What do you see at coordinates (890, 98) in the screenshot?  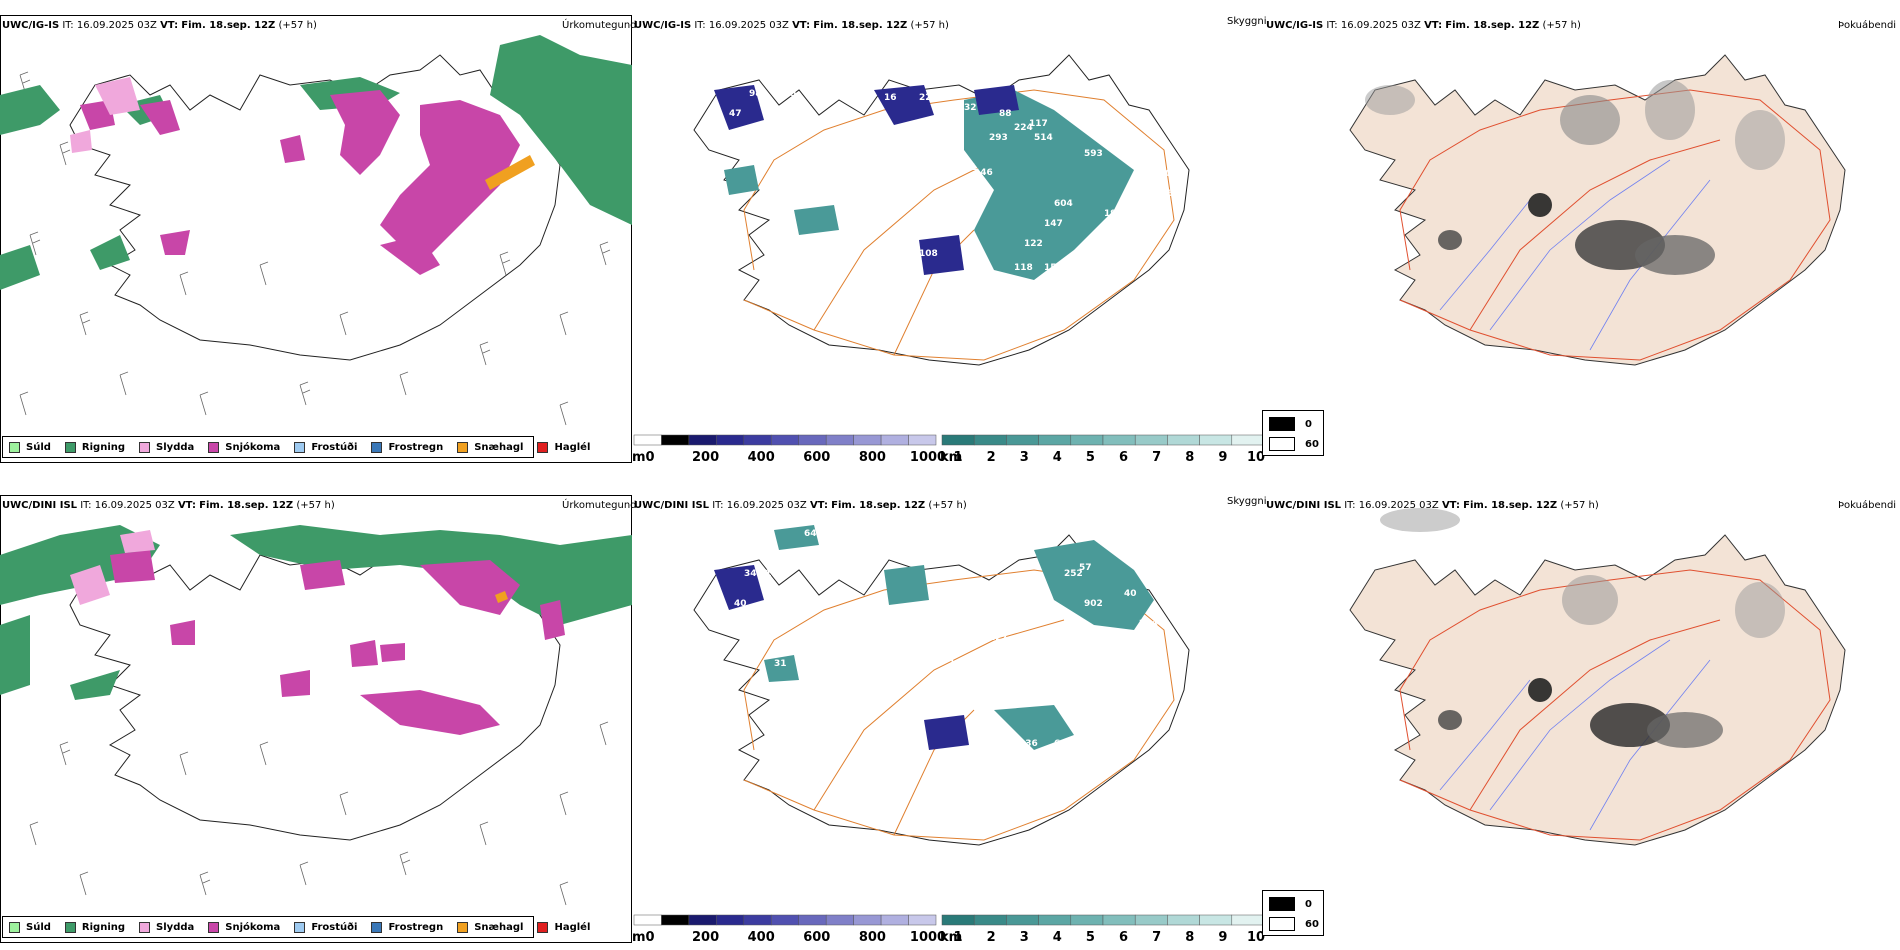 I see `vis-value: 16` at bounding box center [890, 98].